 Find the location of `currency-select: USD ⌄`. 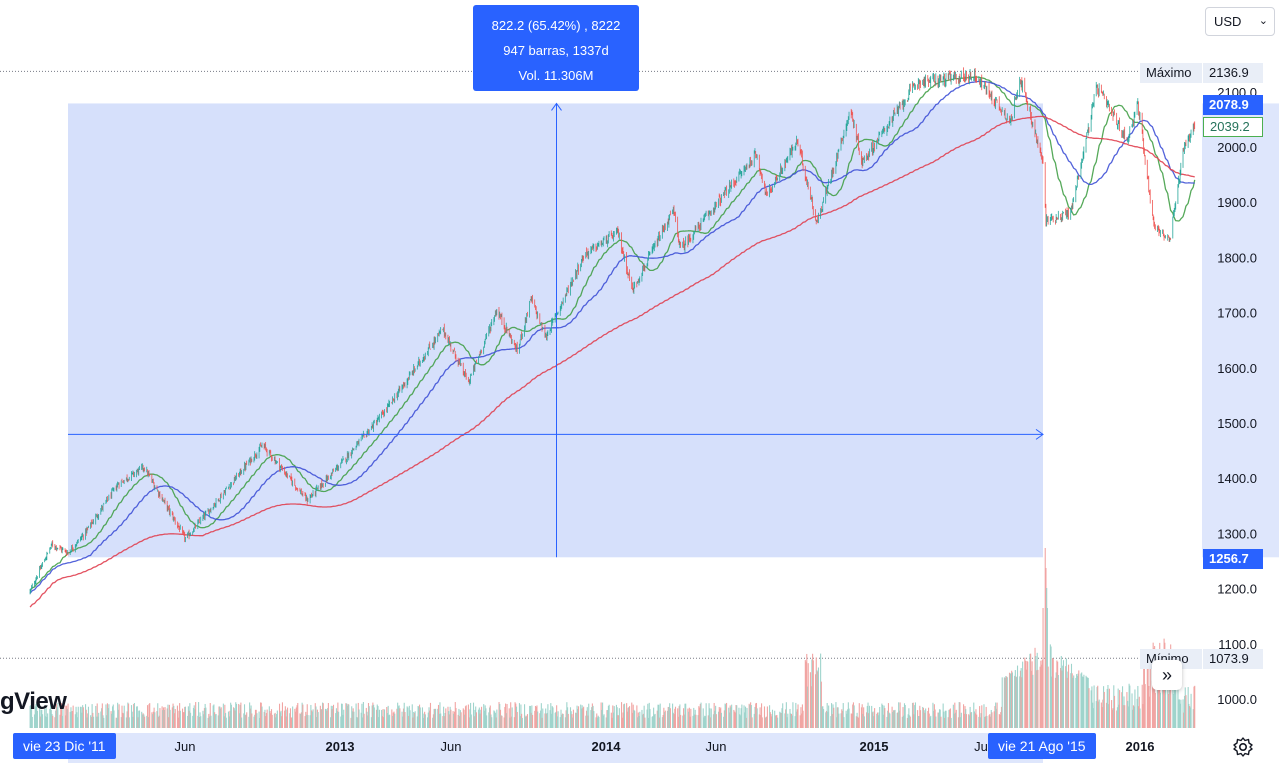

currency-select: USD ⌄ is located at coordinates (1240, 21).